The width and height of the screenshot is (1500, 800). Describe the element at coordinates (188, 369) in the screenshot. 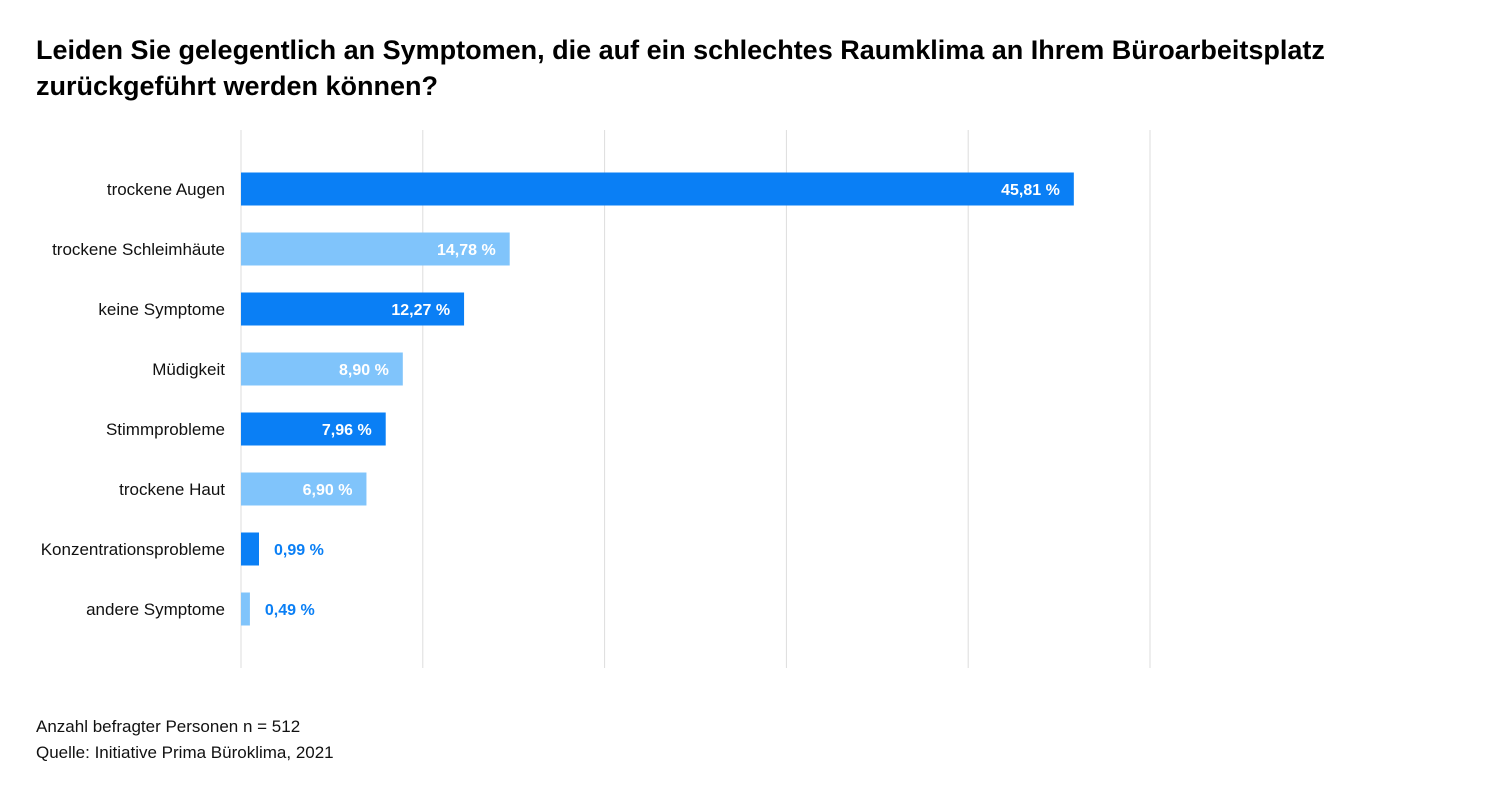

I see `category-label: Müdigkeit` at that location.